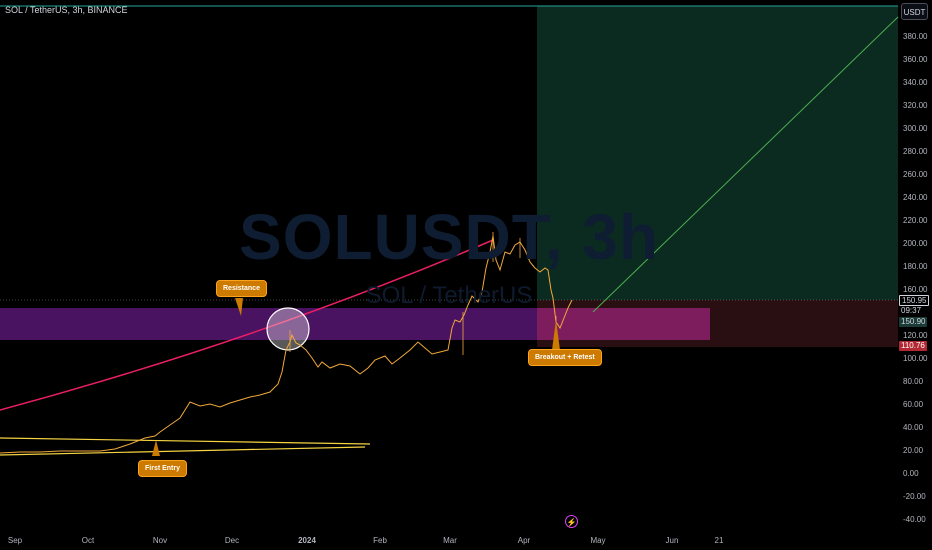 The image size is (932, 550). Describe the element at coordinates (915, 335) in the screenshot. I see `price-tick: 120.00` at that location.